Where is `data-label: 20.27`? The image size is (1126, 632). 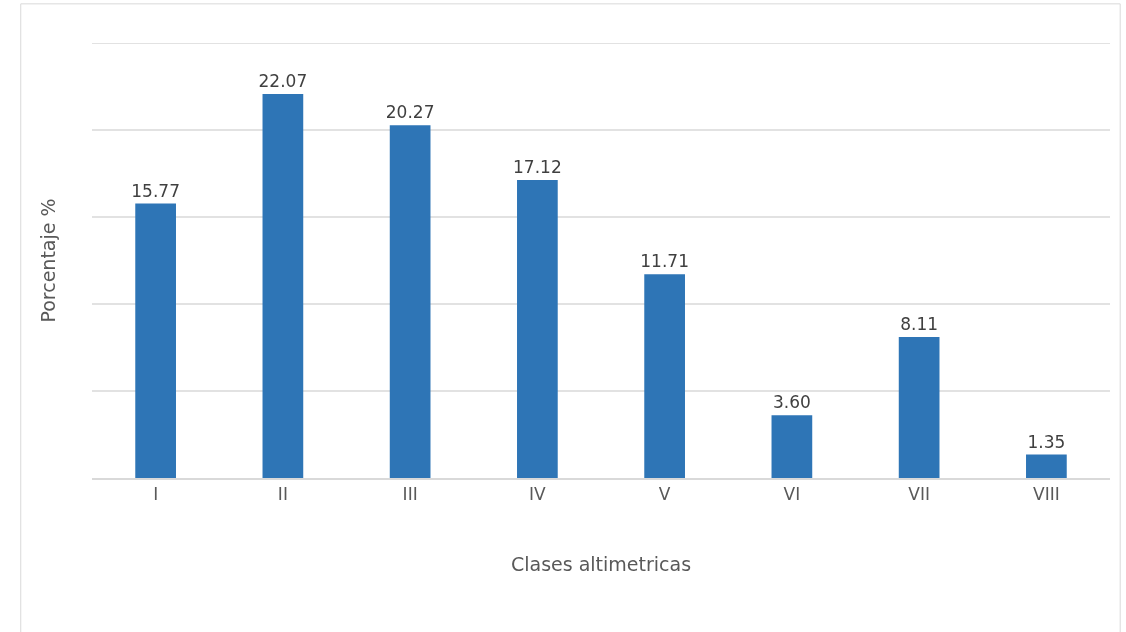 data-label: 20.27 is located at coordinates (410, 112).